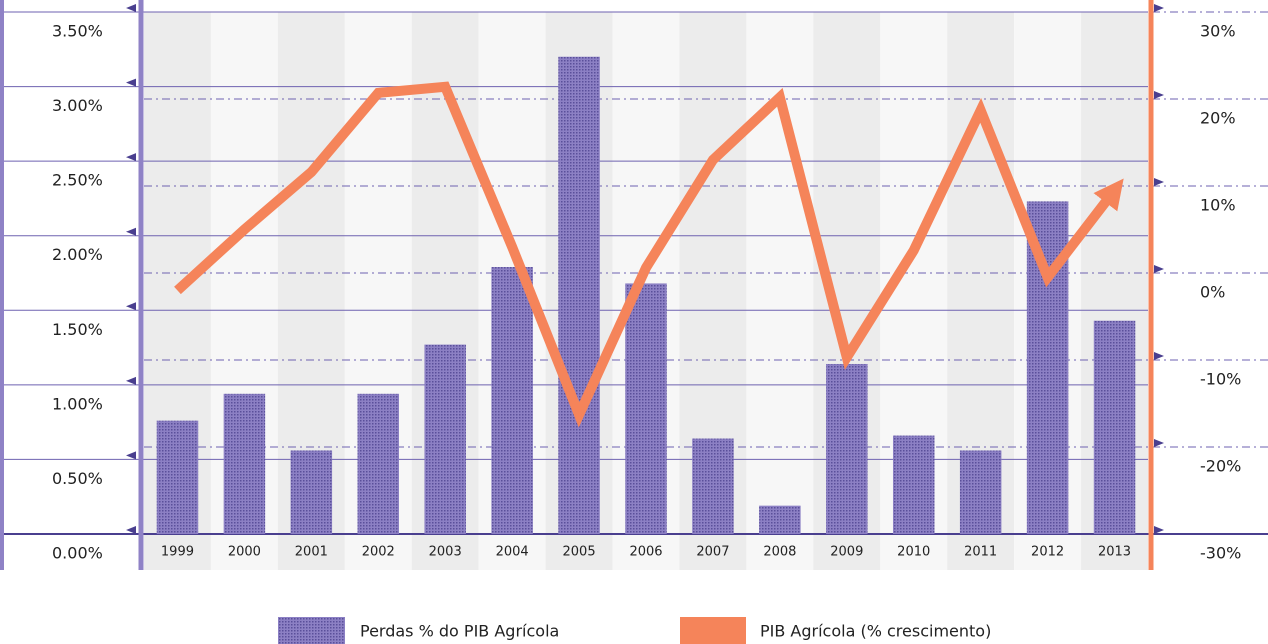  I want to click on y-tick-label: 0.00%, so click(77, 553).